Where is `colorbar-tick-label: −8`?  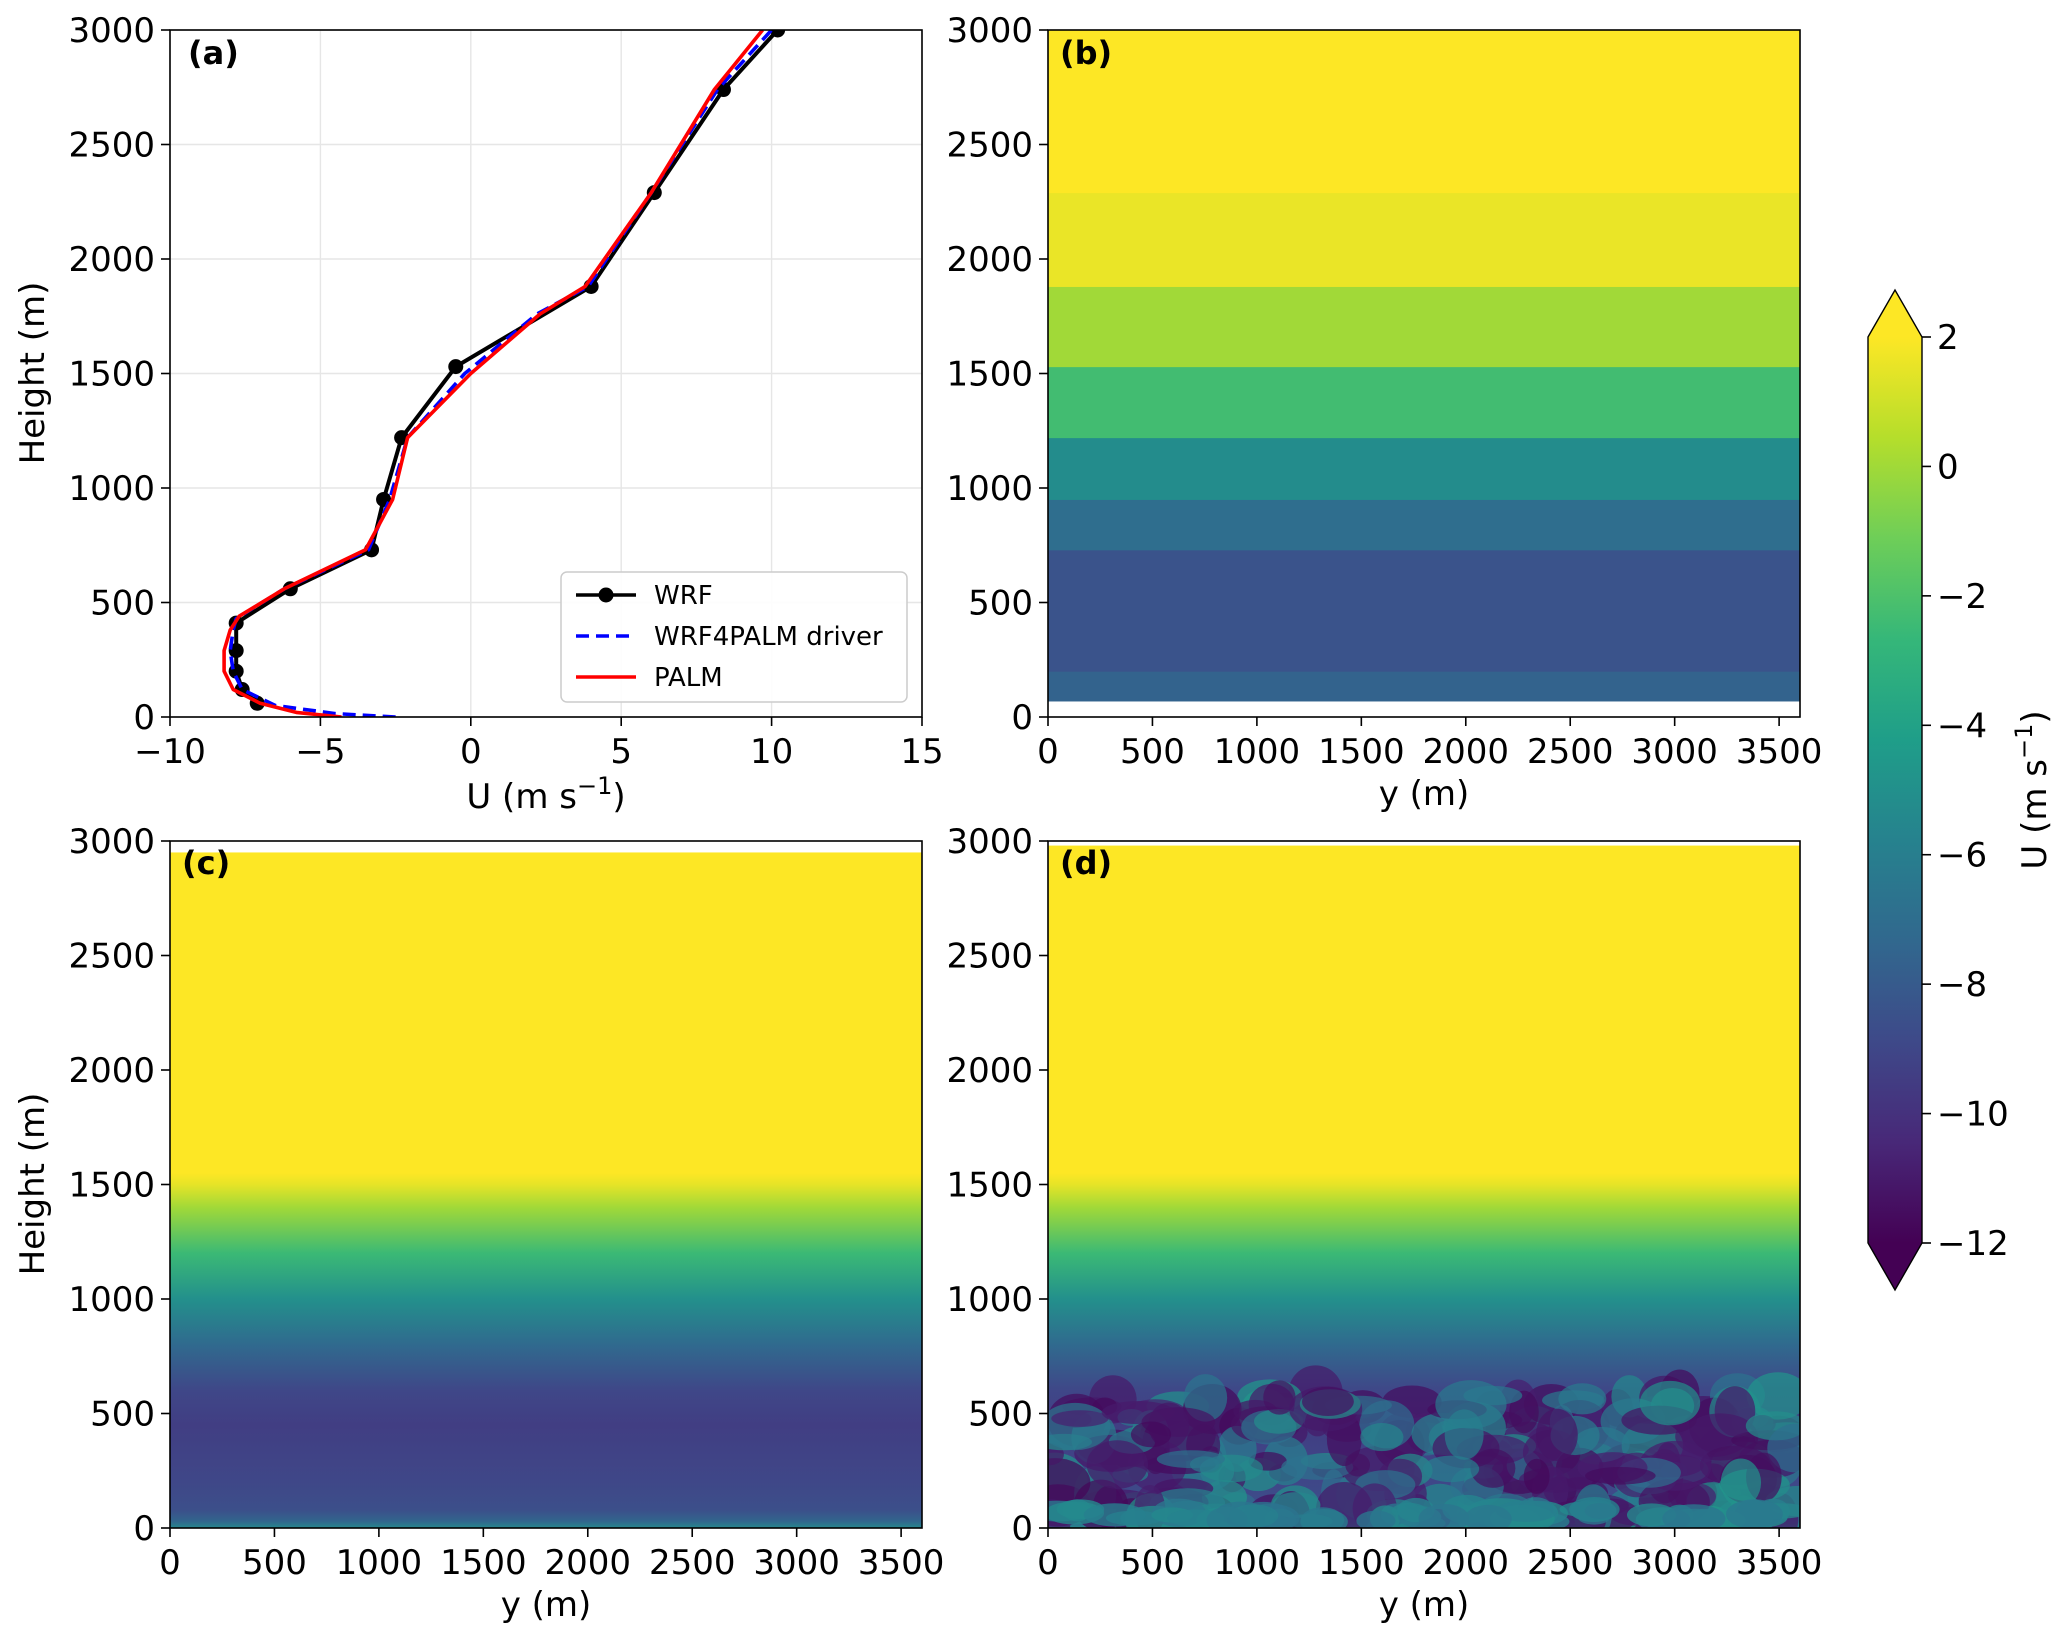
colorbar-tick-label: −8 is located at coordinates (1962, 985).